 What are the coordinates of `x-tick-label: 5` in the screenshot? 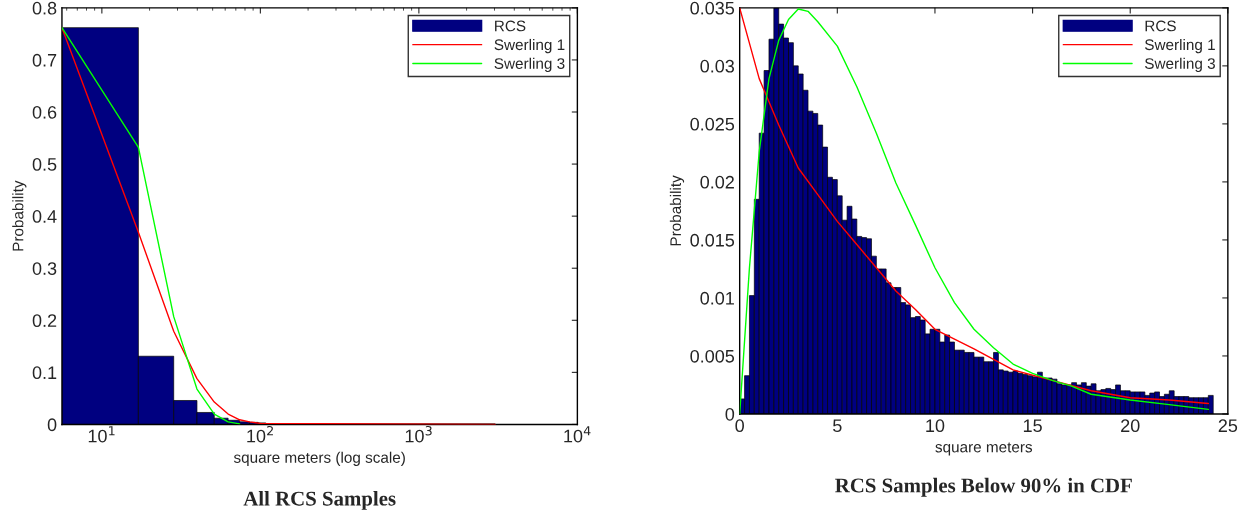 It's located at (837, 426).